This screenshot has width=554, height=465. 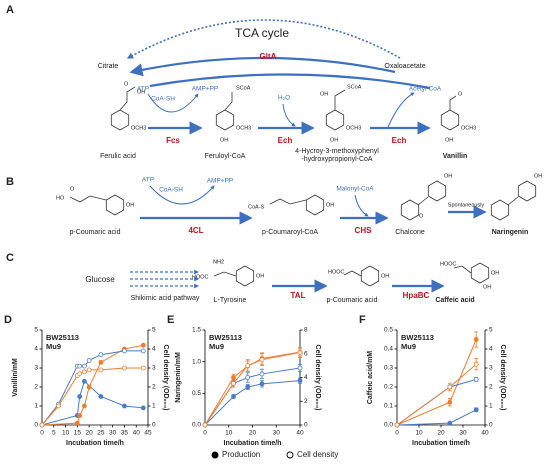 I want to click on y-tick-label: 1, so click(x=491, y=406).